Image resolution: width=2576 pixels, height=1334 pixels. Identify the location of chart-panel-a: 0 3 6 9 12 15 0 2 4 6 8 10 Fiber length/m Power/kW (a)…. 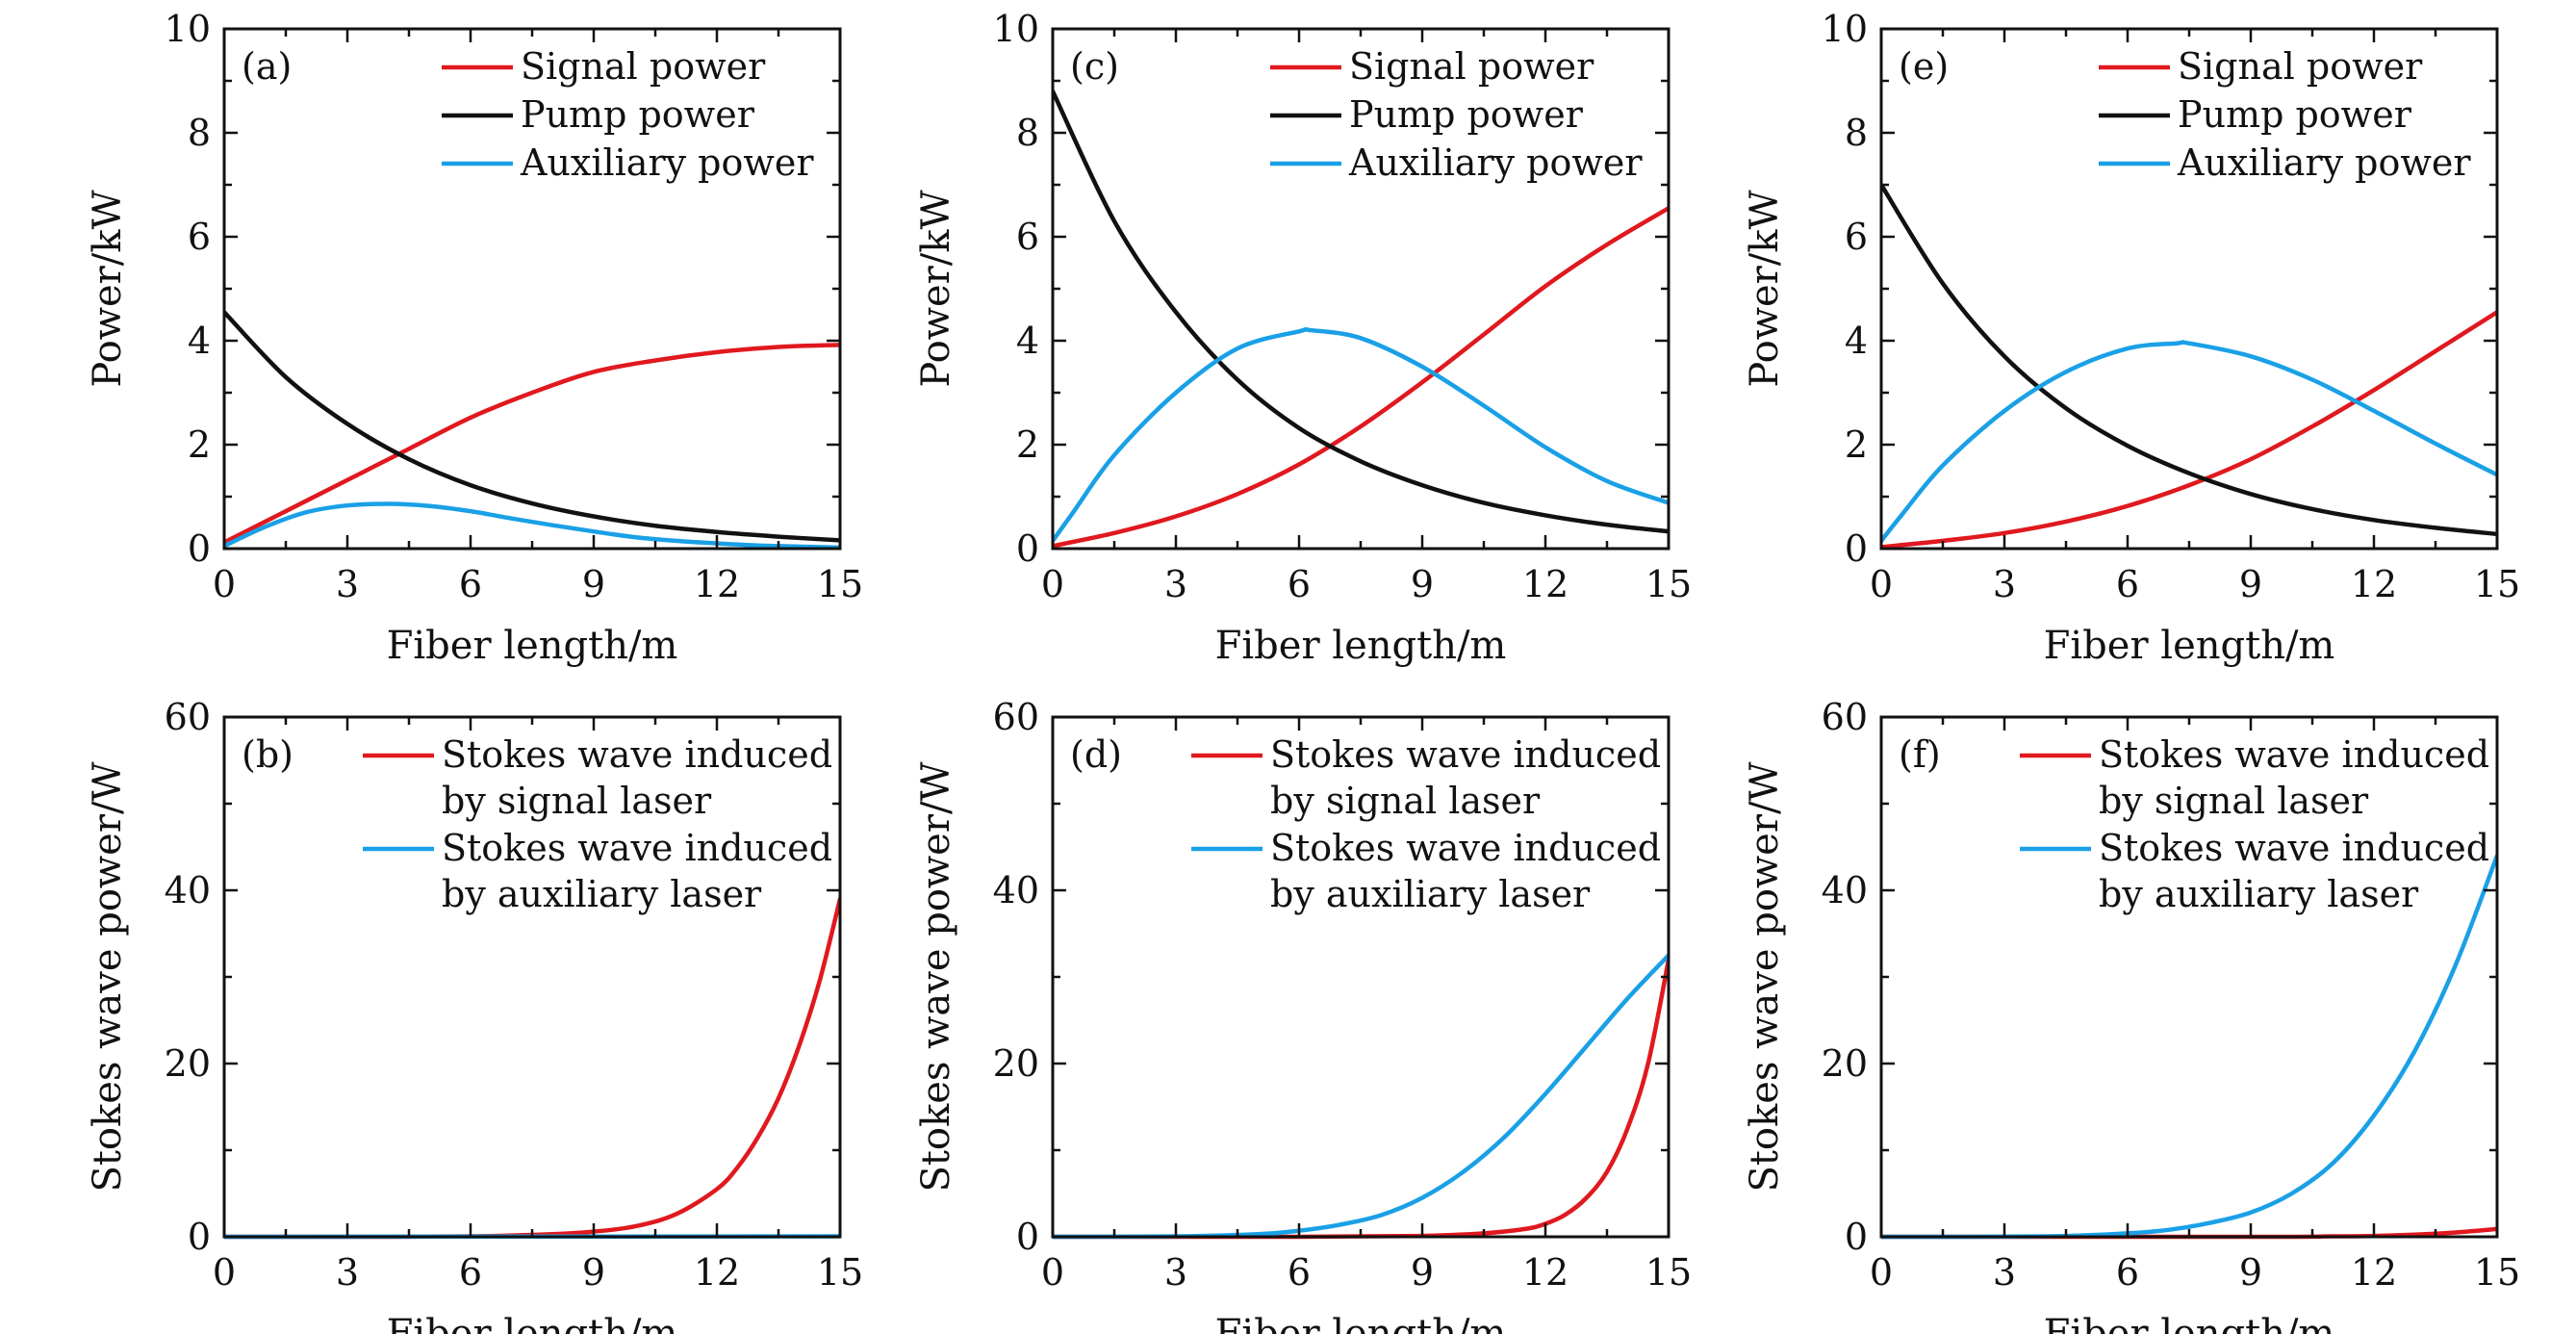
(474, 338).